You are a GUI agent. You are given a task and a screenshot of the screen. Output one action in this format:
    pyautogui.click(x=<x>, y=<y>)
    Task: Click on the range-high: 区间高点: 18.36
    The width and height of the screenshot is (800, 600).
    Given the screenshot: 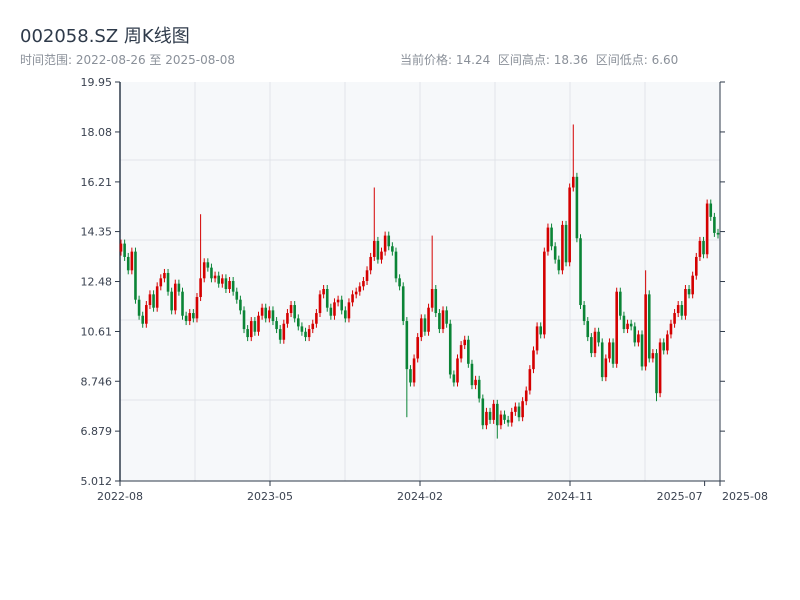 What is the action you would take?
    pyautogui.click(x=543, y=60)
    